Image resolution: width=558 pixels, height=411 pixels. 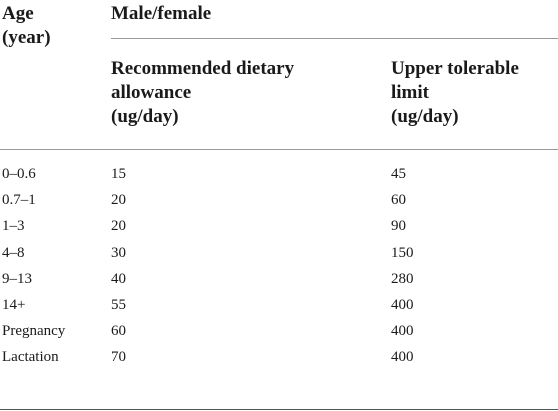 I want to click on table-row: Lactation 70 400, so click(x=279, y=357).